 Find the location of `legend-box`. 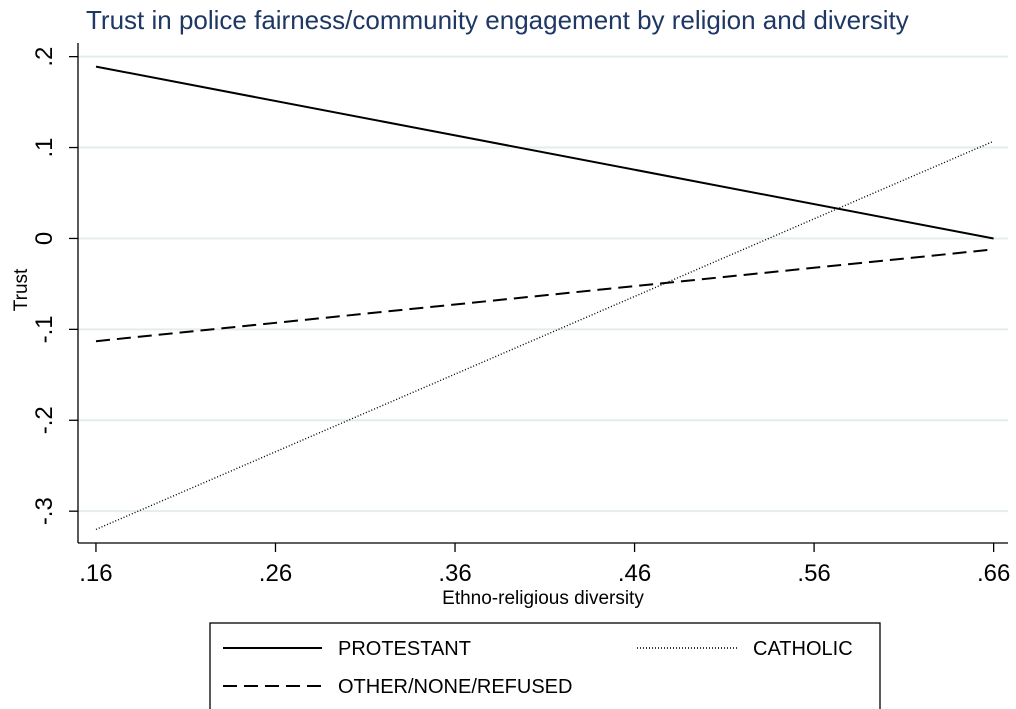

legend-box is located at coordinates (545, 665).